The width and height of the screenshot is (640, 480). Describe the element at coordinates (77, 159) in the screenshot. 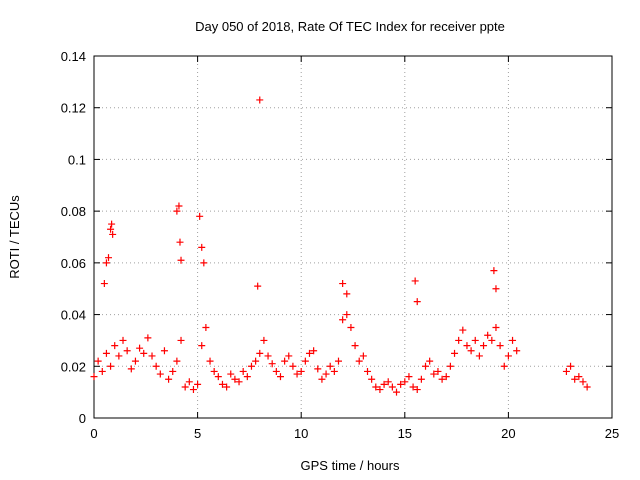

I see `y-tick-label: 0.1` at that location.